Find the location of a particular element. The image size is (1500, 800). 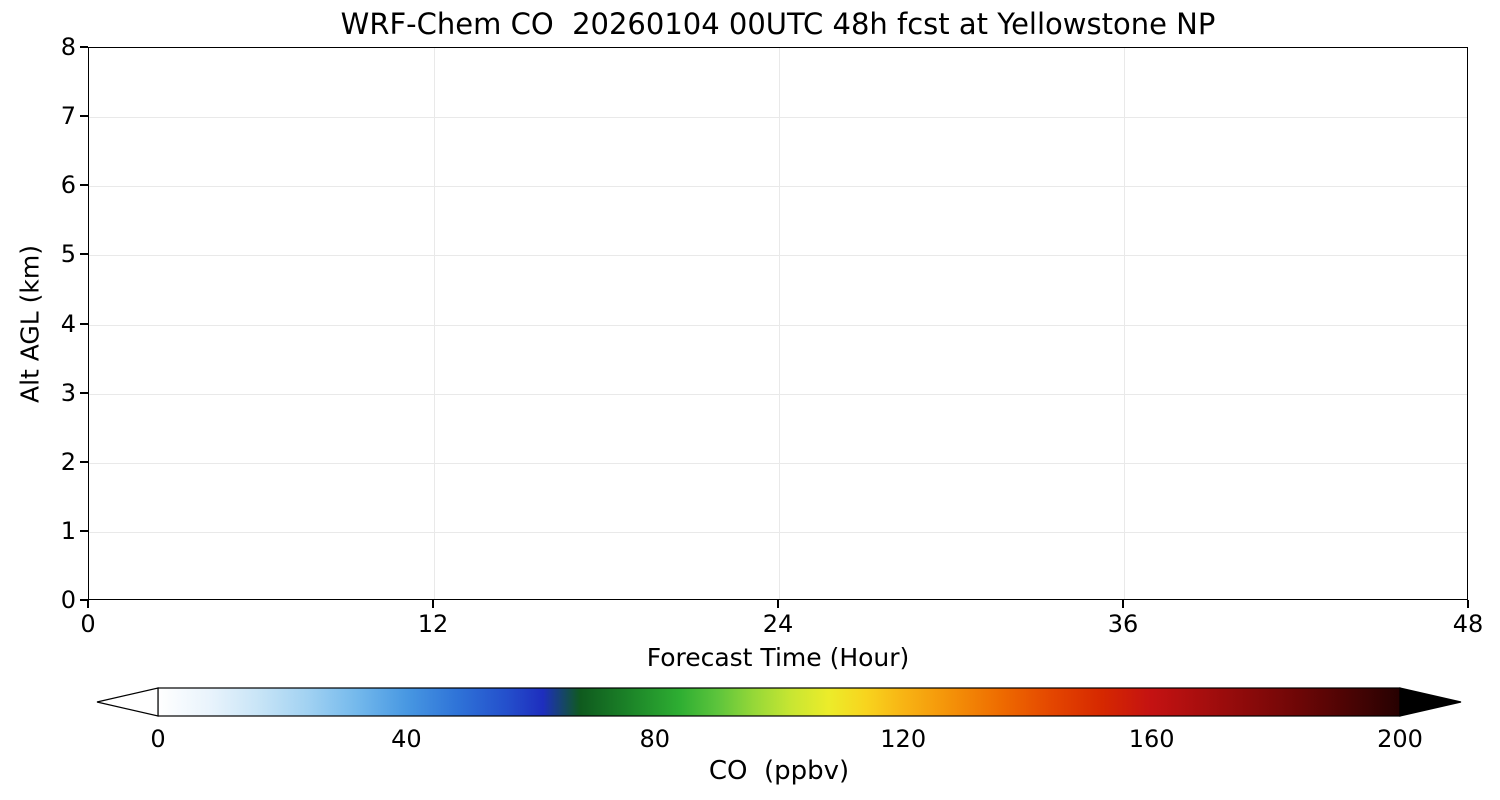

y-tick-label: 5 is located at coordinates (68, 254).